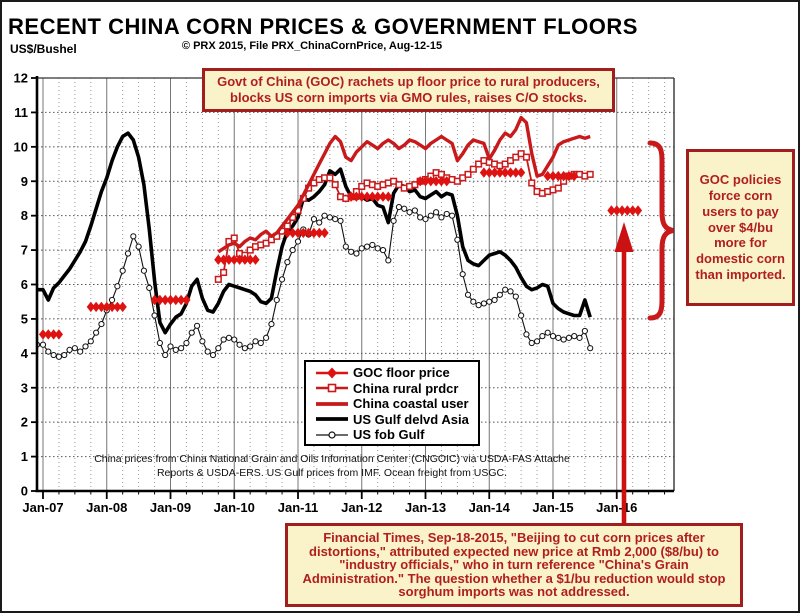  Describe the element at coordinates (21, 112) in the screenshot. I see `svg-text: 11` at that location.